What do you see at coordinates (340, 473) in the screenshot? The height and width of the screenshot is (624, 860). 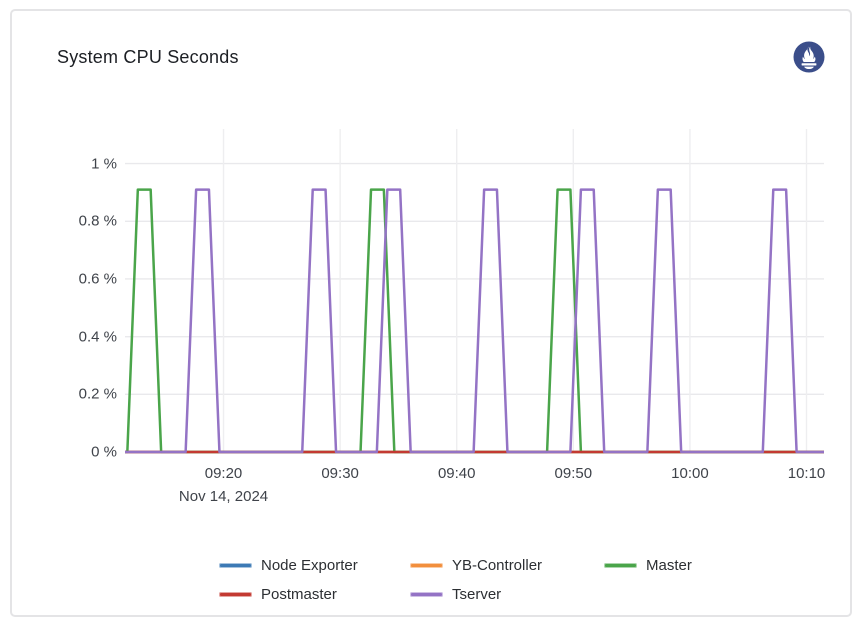 I see `x-axis-tick: 09:30` at bounding box center [340, 473].